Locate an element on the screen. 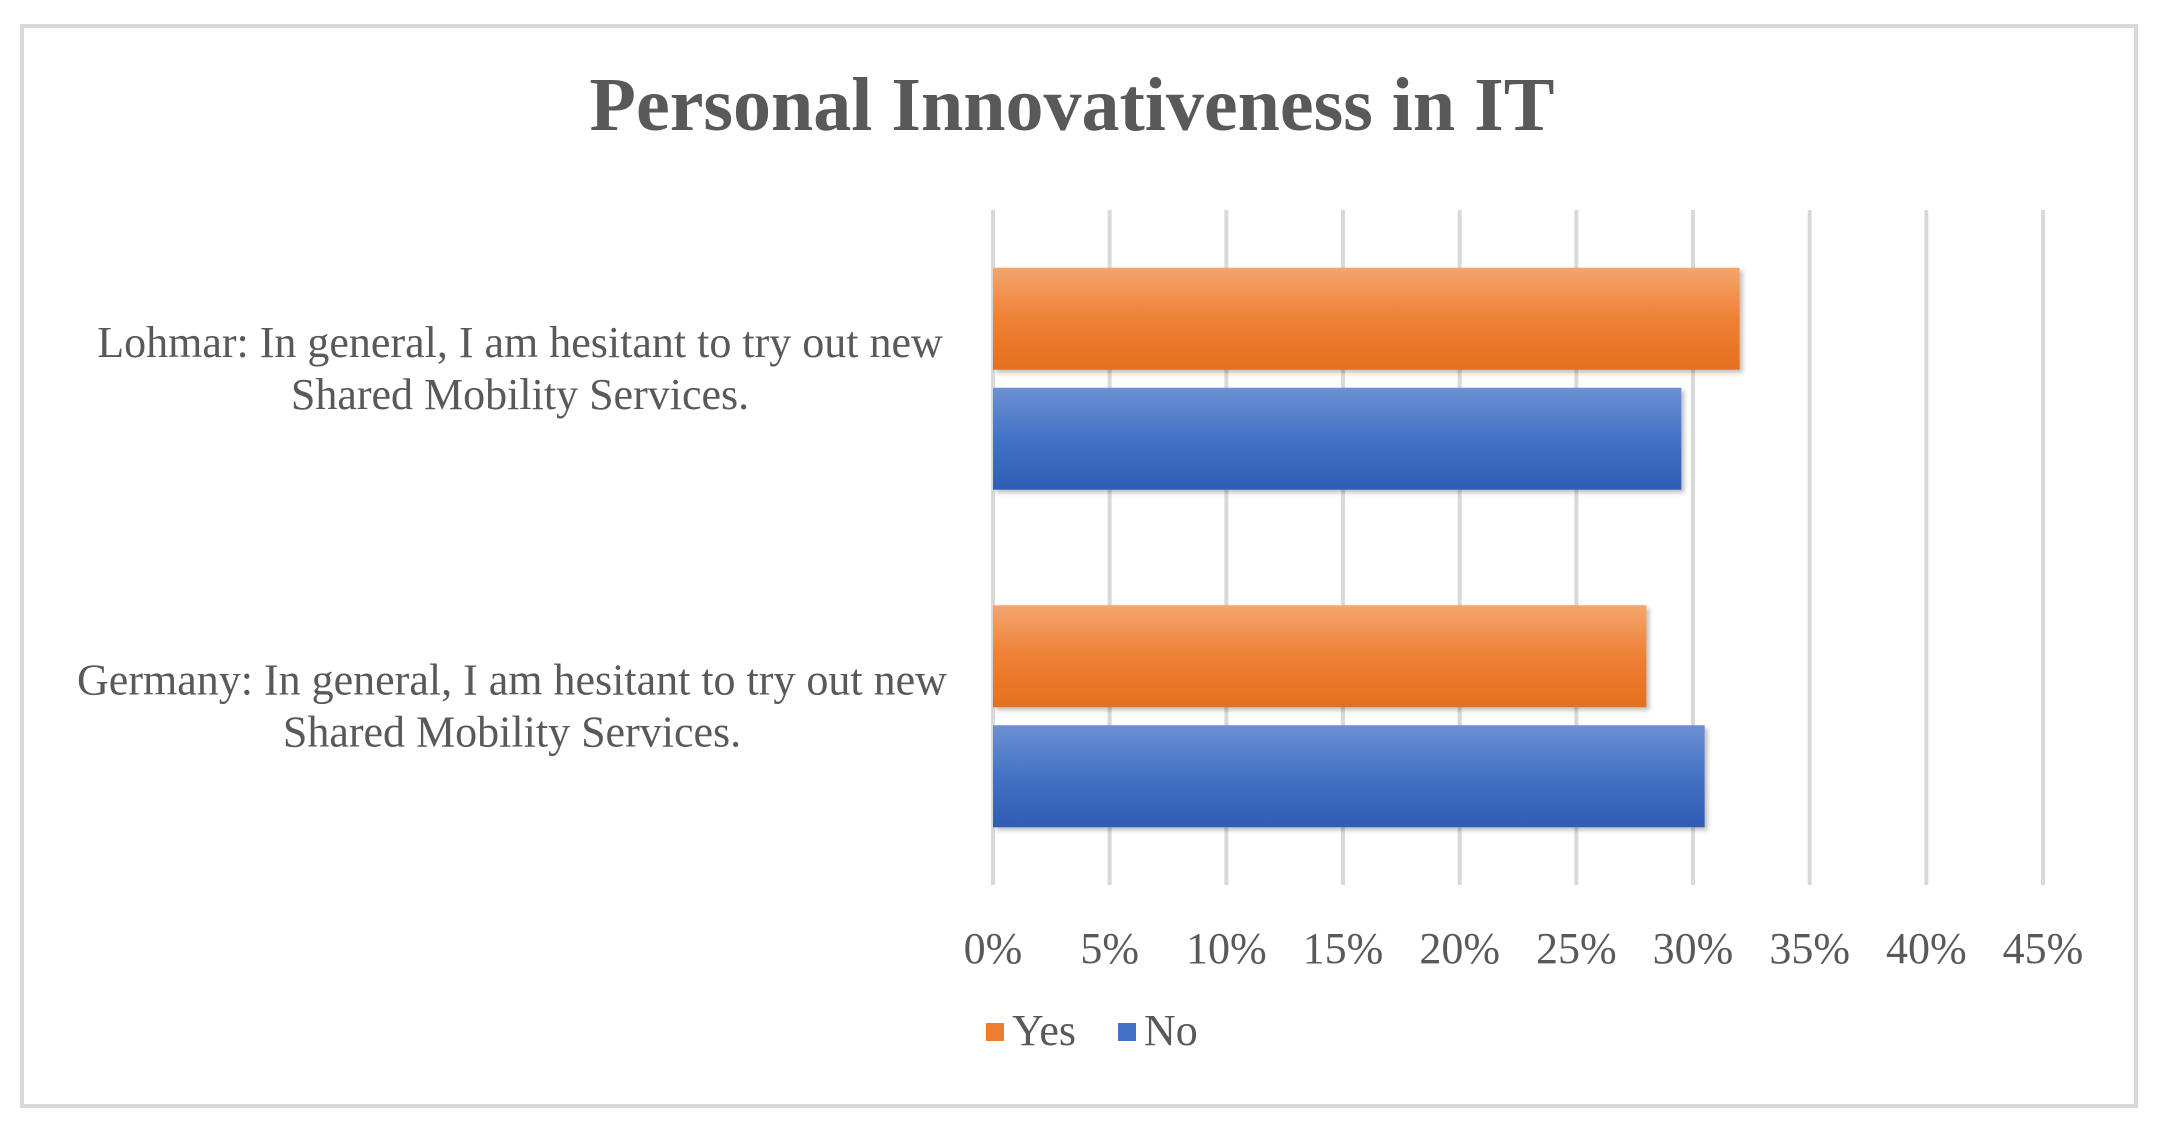  x-tick-label: 15% is located at coordinates (1343, 948).